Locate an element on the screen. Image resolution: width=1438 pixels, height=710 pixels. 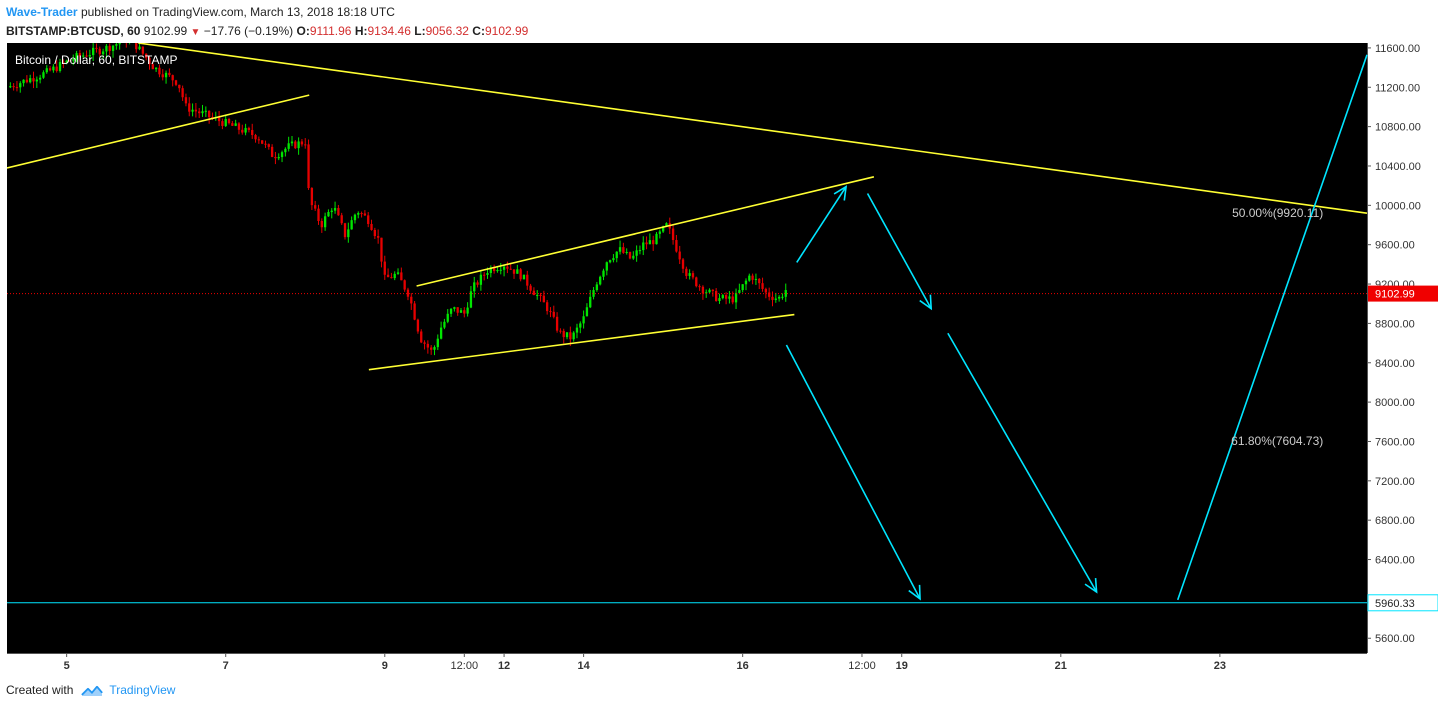
y-tick-label: 6800.00 is located at coordinates (1395, 521).